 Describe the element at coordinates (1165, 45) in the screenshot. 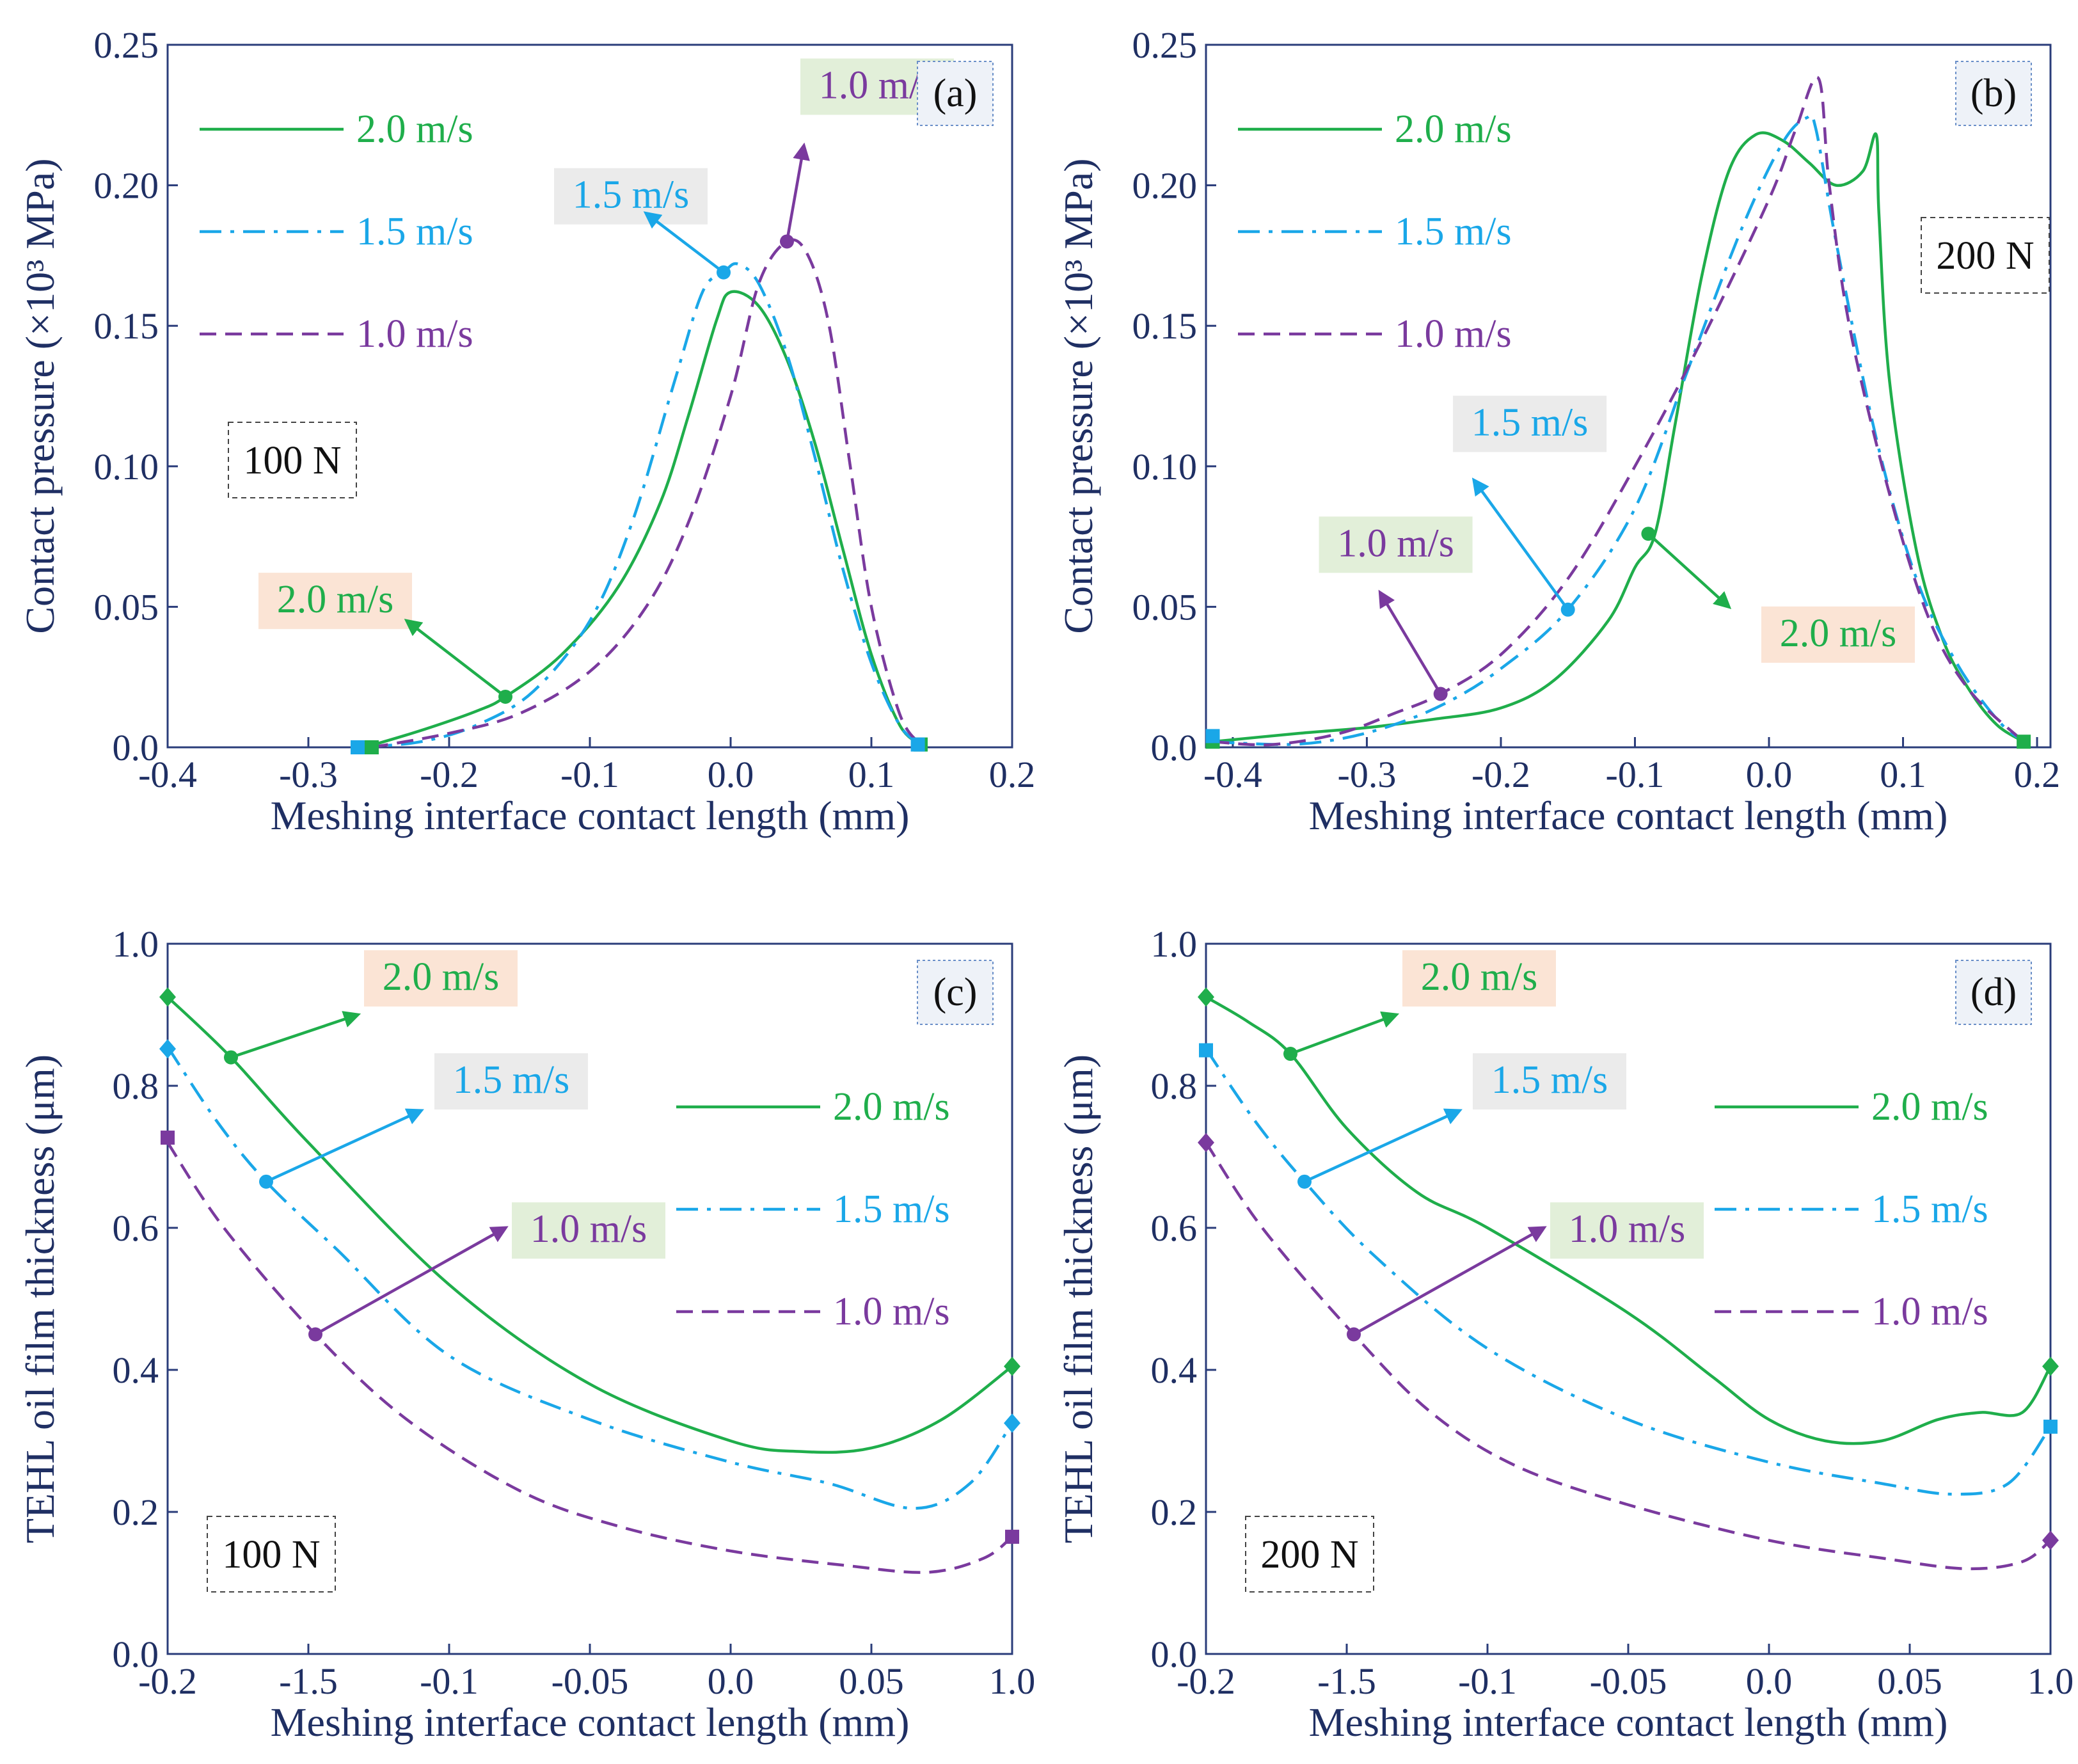

I see `y-tick-label: 0.25` at that location.